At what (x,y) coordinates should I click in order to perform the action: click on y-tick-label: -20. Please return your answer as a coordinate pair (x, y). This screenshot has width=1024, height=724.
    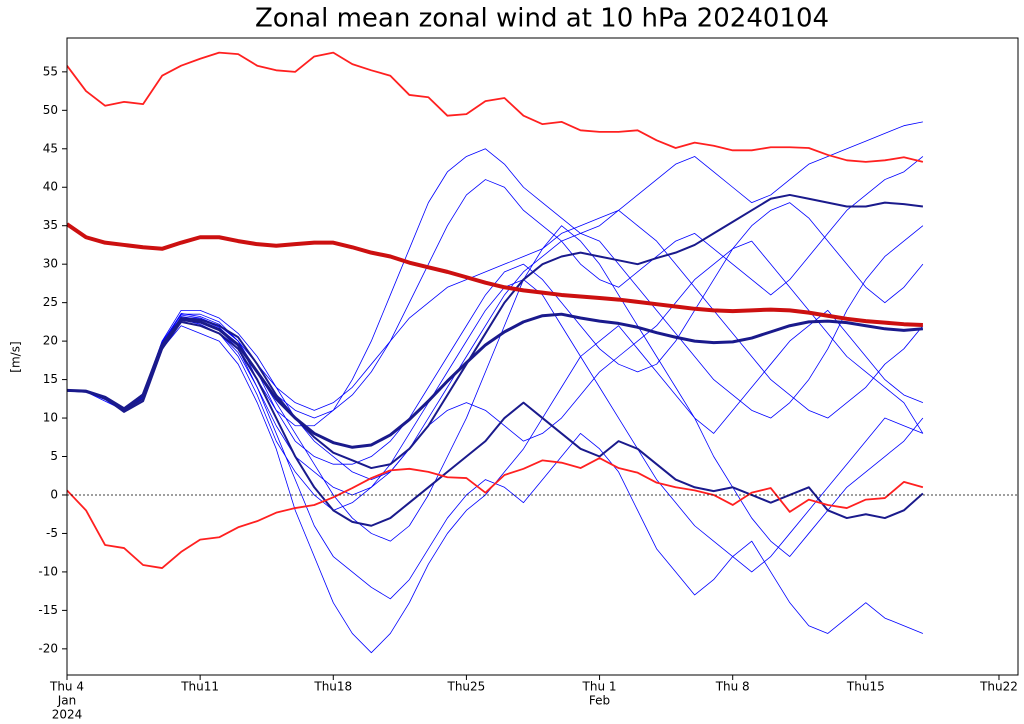
    Looking at the image, I should click on (48, 648).